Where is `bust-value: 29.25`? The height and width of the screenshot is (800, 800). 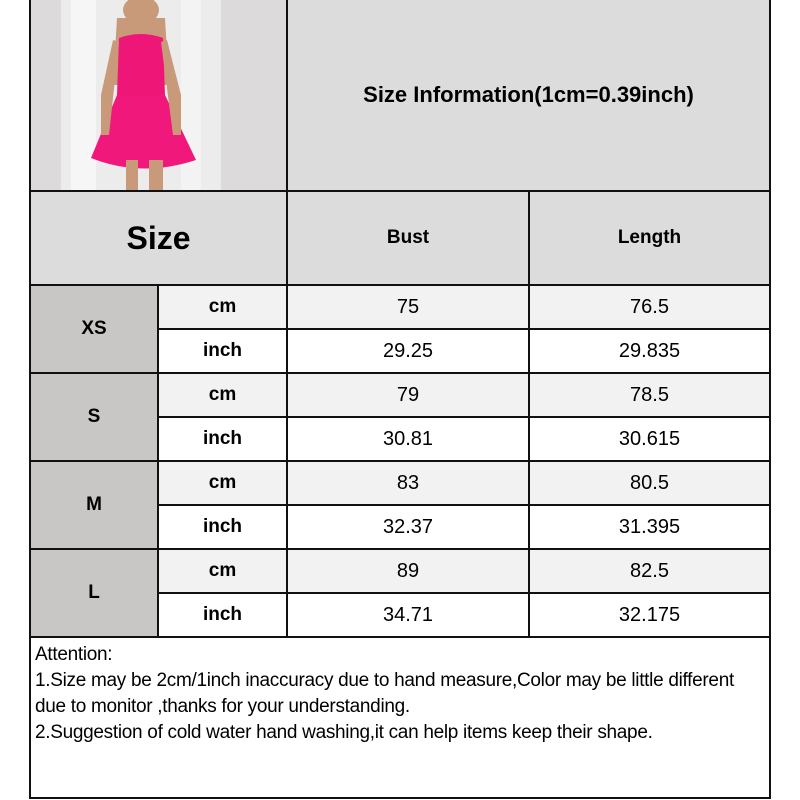
bust-value: 29.25 is located at coordinates (408, 351).